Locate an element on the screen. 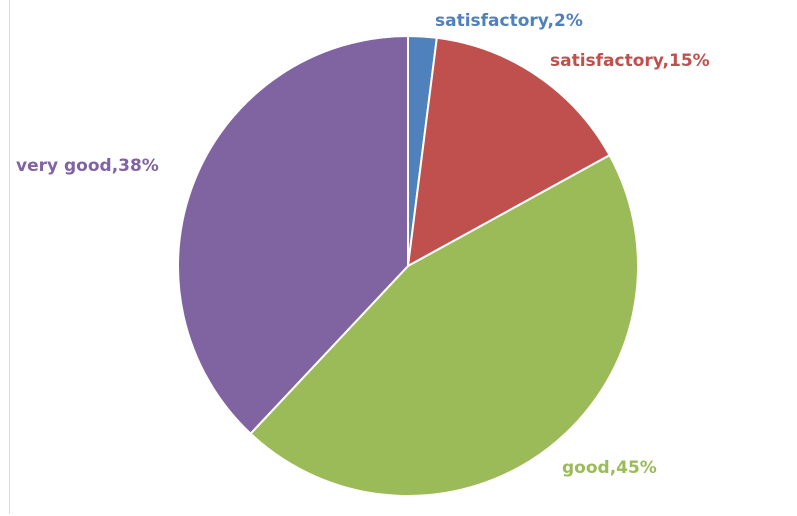  data-label-very-good-38: very good,38% is located at coordinates (87, 166).